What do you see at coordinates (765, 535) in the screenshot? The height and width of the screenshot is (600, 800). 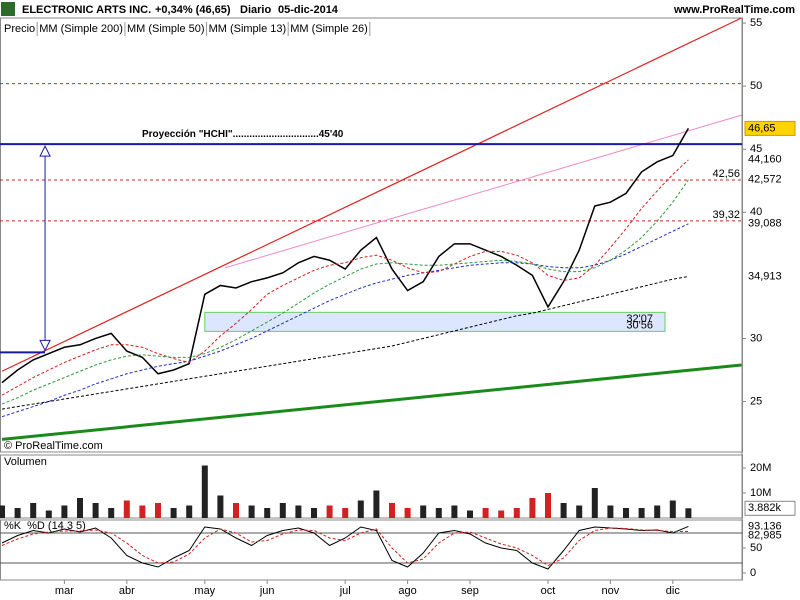 I see `badge-label: 82,985` at bounding box center [765, 535].